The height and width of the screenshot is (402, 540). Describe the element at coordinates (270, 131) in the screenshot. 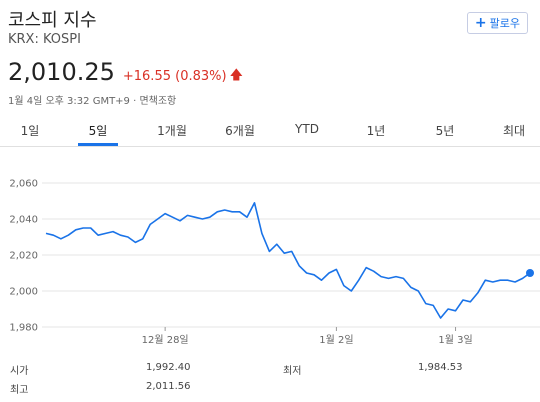

I see `range-tabs: 1일 5일 1개월 6개월 YTD 1년 5년 최대` at that location.